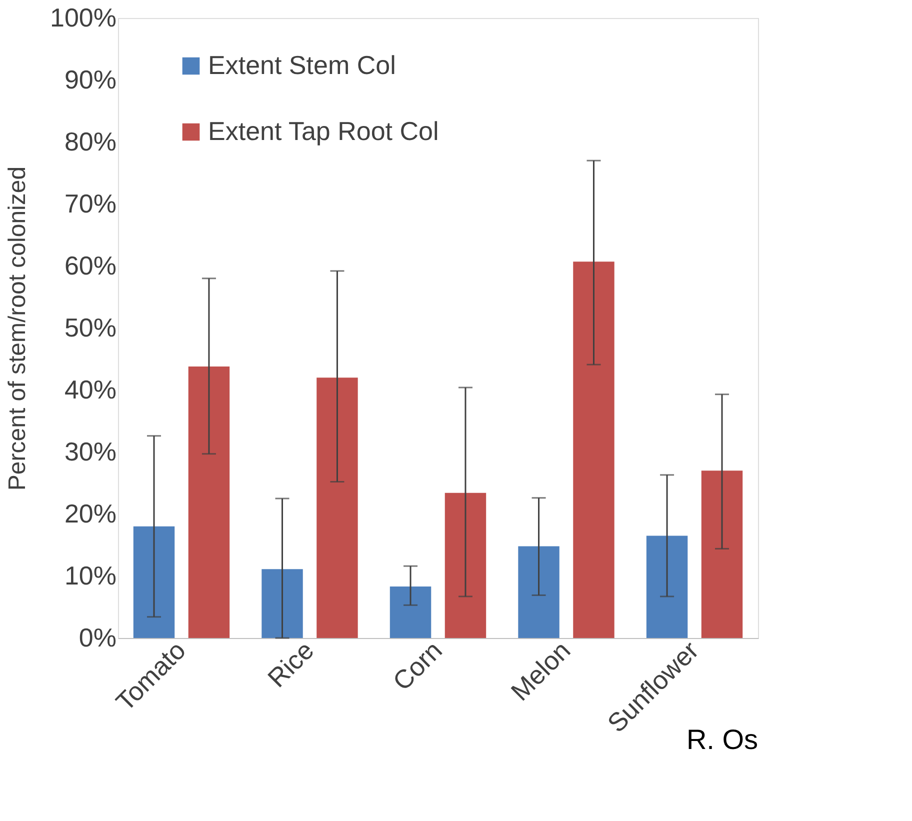 The image size is (912, 821). What do you see at coordinates (722, 739) in the screenshot?
I see `text: R. Os` at bounding box center [722, 739].